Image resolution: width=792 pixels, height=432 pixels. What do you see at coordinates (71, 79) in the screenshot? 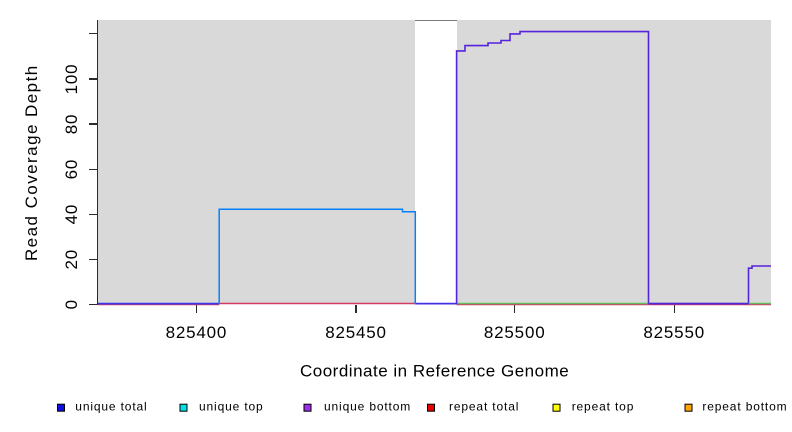
I see `svg-text: 100` at bounding box center [71, 79].